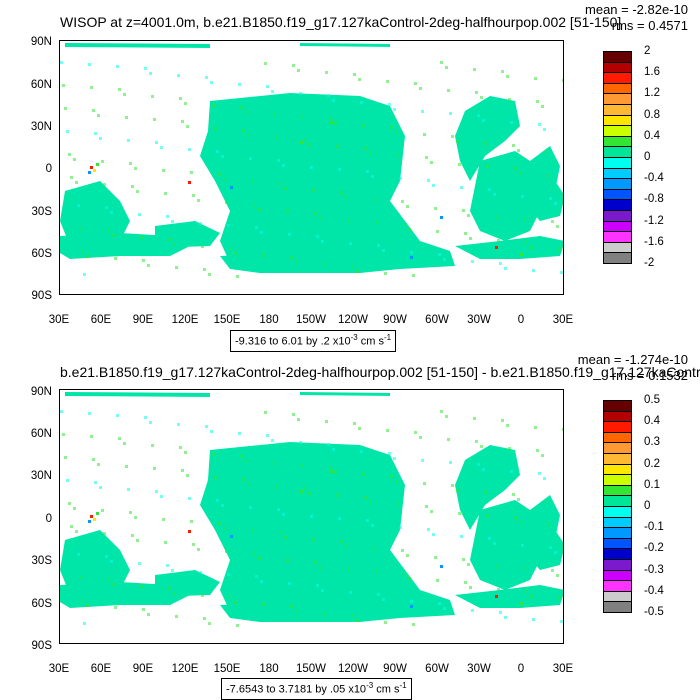 The width and height of the screenshot is (700, 700). What do you see at coordinates (41, 212) in the screenshot?
I see `lat-tick-label: 30S` at bounding box center [41, 212].